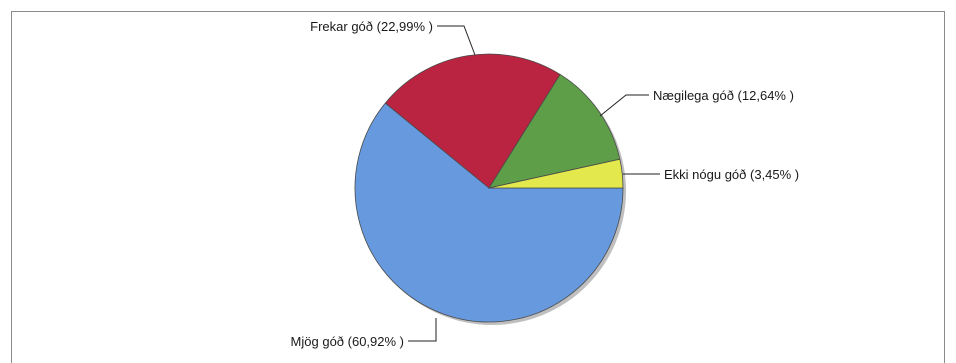 The width and height of the screenshot is (956, 363). Describe the element at coordinates (556, 173) in the screenshot. I see `slice-ekki-nogu-god` at that location.